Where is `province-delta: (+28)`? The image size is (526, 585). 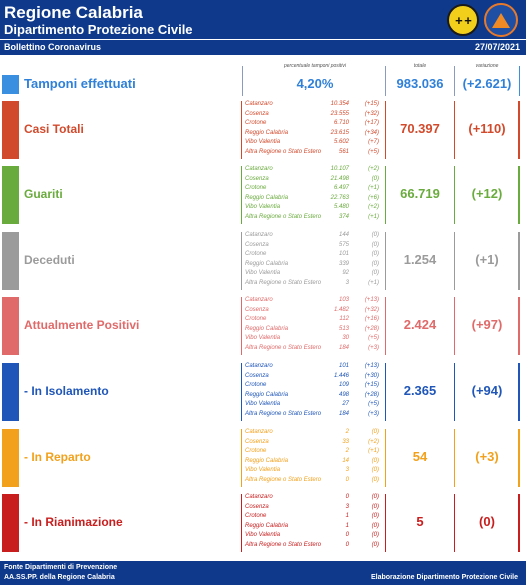 province-delta: (+28) is located at coordinates (371, 395).